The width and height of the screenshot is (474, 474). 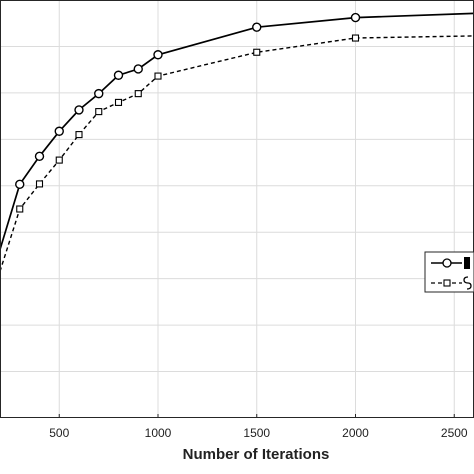 What do you see at coordinates (454, 433) in the screenshot?
I see `x-tick-label: 2500` at bounding box center [454, 433].